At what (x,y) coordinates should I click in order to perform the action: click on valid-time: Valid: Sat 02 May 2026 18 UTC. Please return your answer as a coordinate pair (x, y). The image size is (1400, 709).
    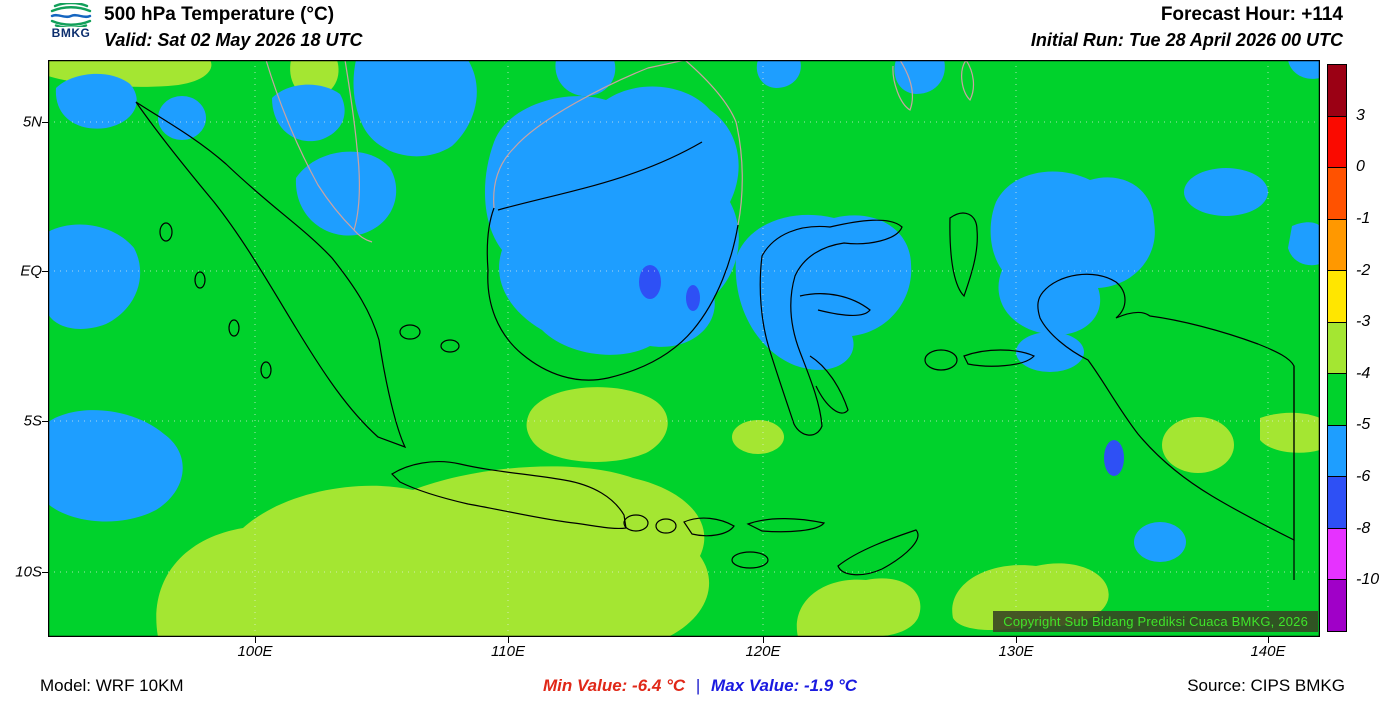
    Looking at the image, I should click on (233, 40).